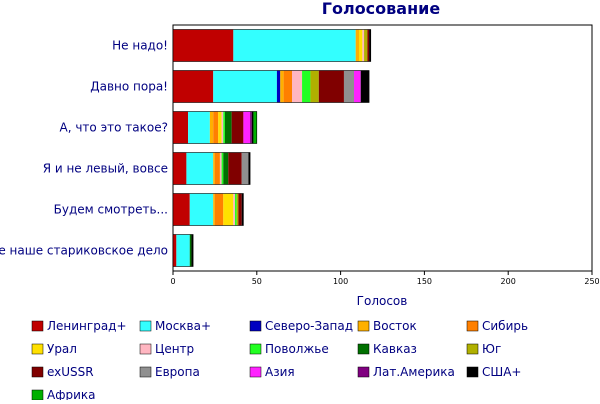  I want to click on category-label: Я и не левый, вовсе, so click(105, 169).